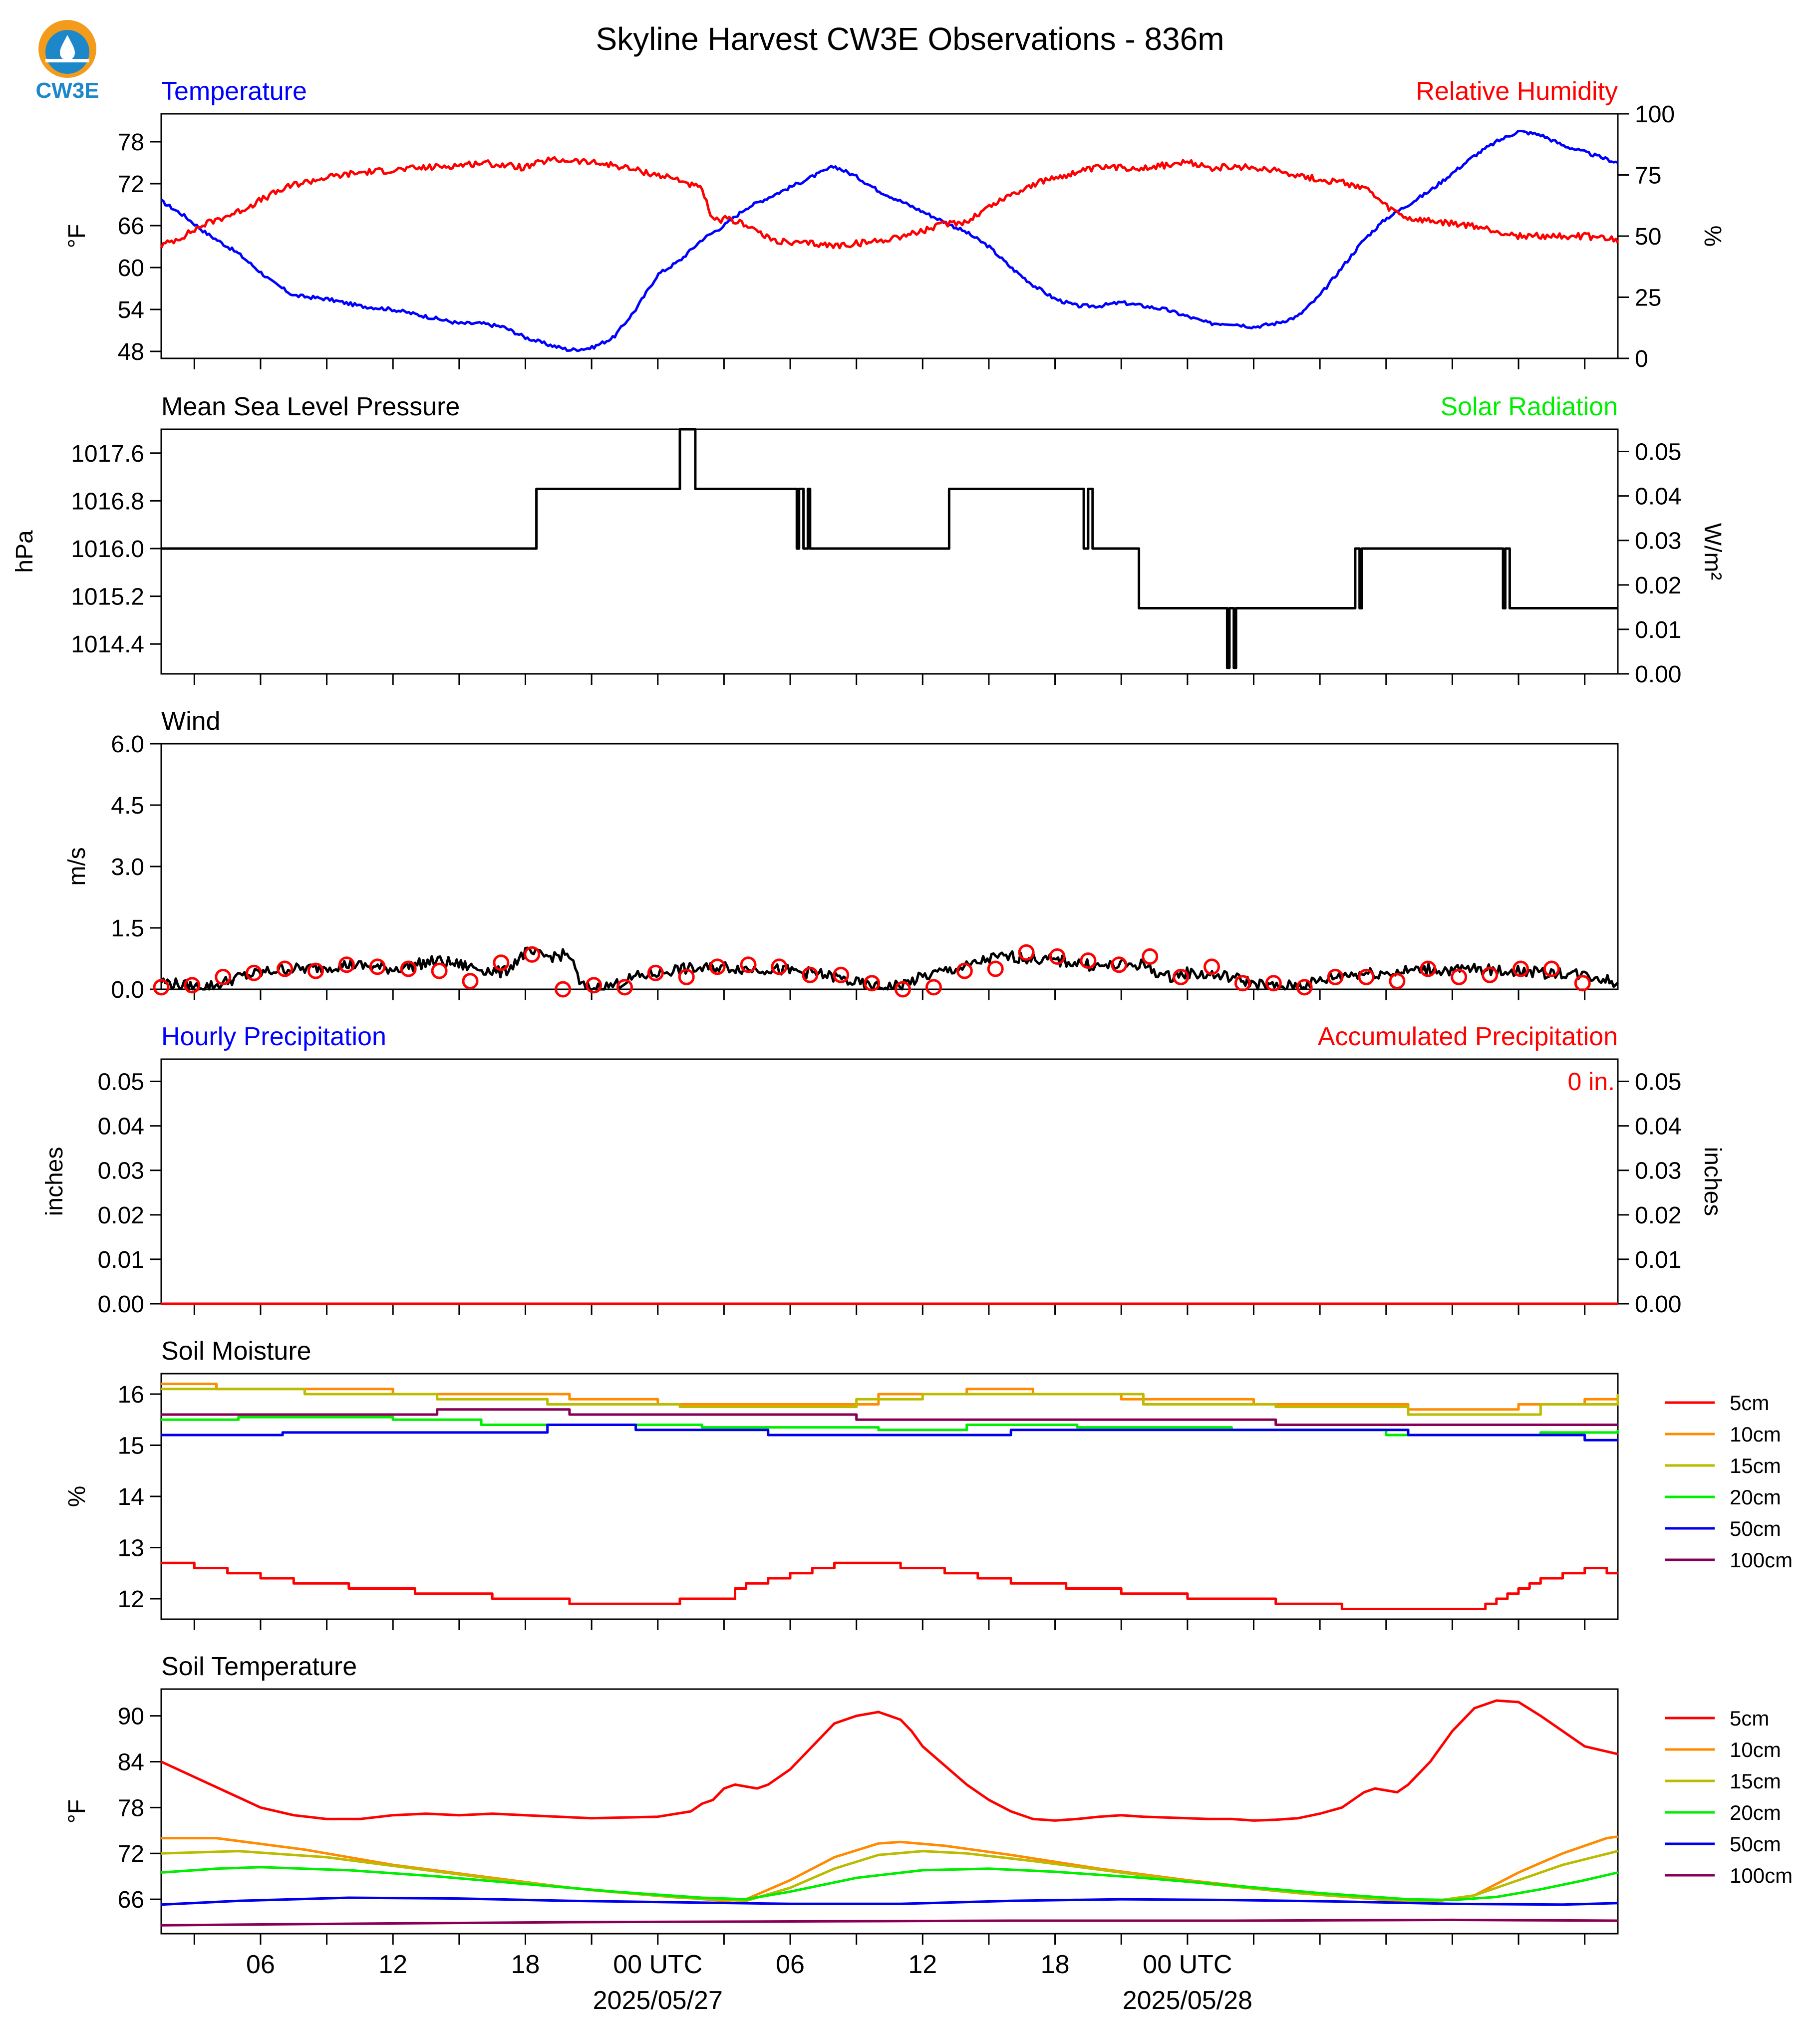 The width and height of the screenshot is (1820, 2028). Describe the element at coordinates (1658, 674) in the screenshot. I see `y-right-tick-label: 0.00` at that location.